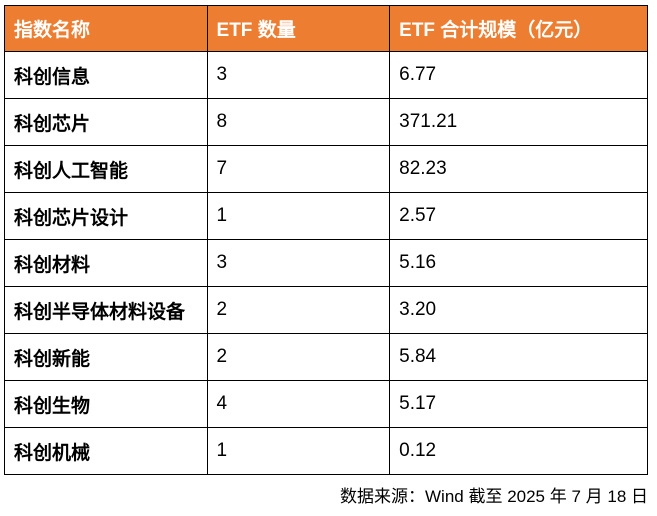 The width and height of the screenshot is (657, 516). I want to click on index-name-cell: 科创材料, so click(106, 263).